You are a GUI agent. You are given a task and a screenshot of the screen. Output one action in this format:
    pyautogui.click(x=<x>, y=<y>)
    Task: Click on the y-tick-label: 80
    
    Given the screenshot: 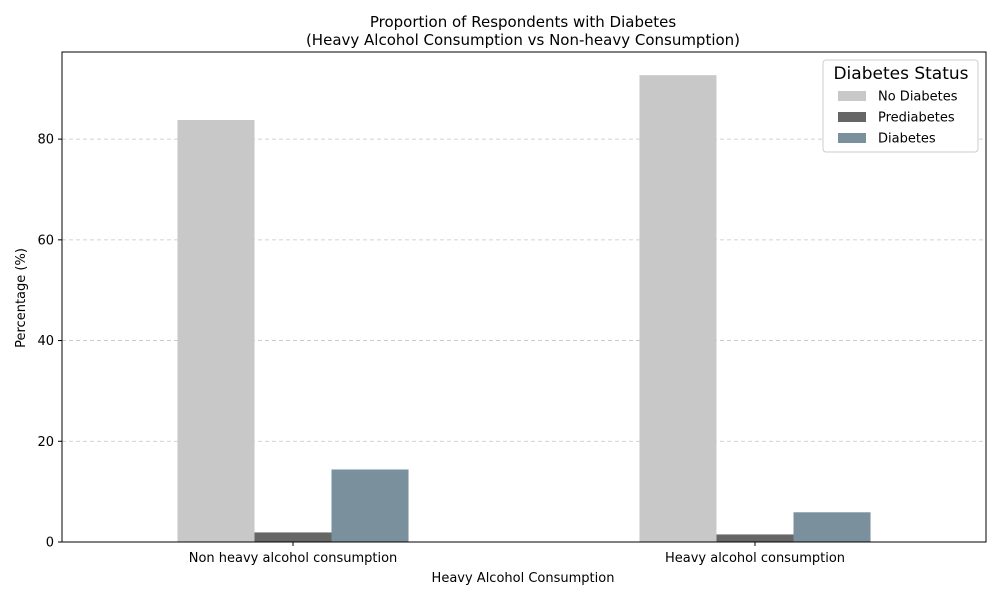 What is the action you would take?
    pyautogui.click(x=45, y=140)
    